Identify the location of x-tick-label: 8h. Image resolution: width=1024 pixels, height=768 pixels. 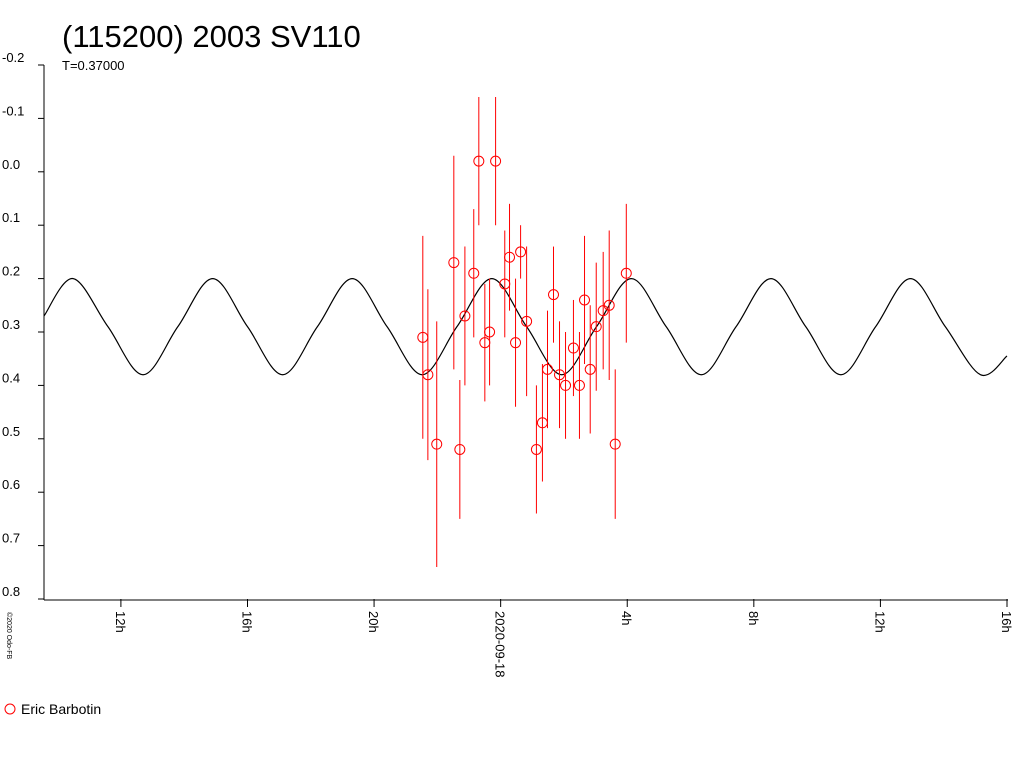
(753, 618).